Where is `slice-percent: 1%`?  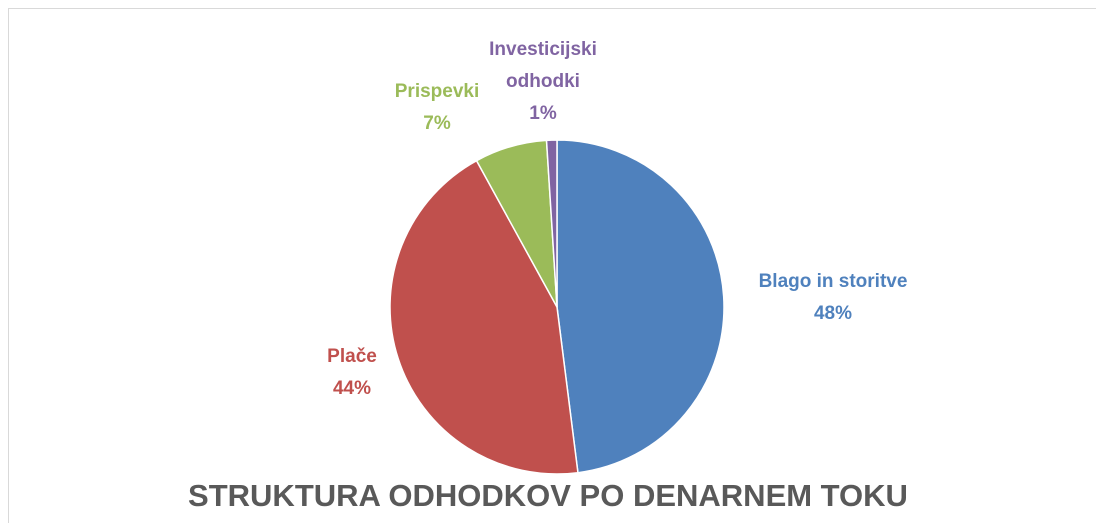 slice-percent: 1% is located at coordinates (543, 113).